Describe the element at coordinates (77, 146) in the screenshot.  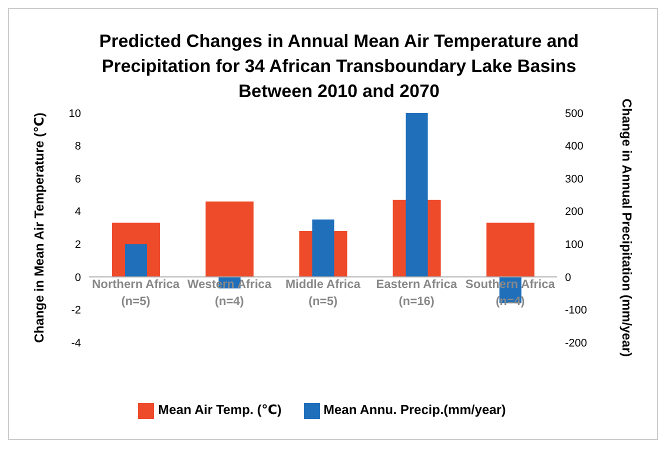
I see `y-tick-label: 8` at that location.